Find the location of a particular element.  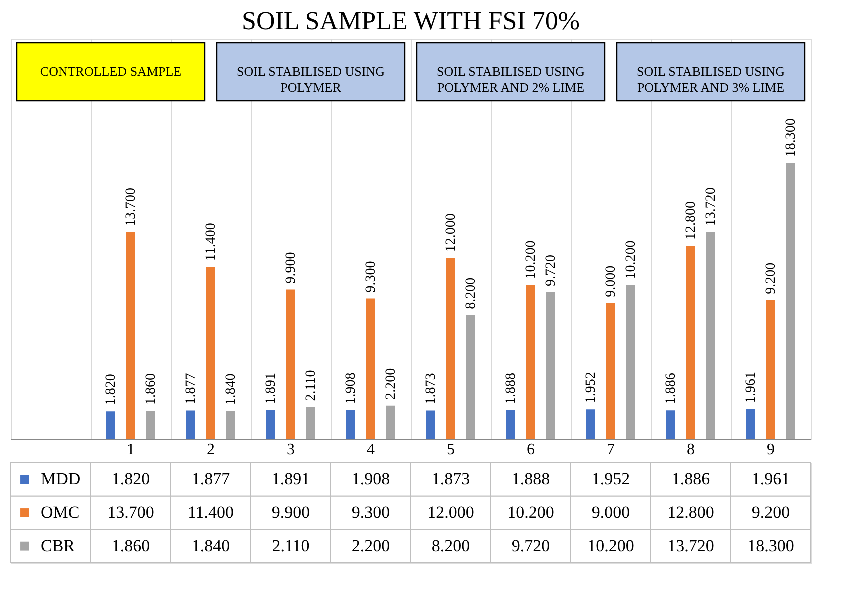

data-label: 2.200 is located at coordinates (371, 546).